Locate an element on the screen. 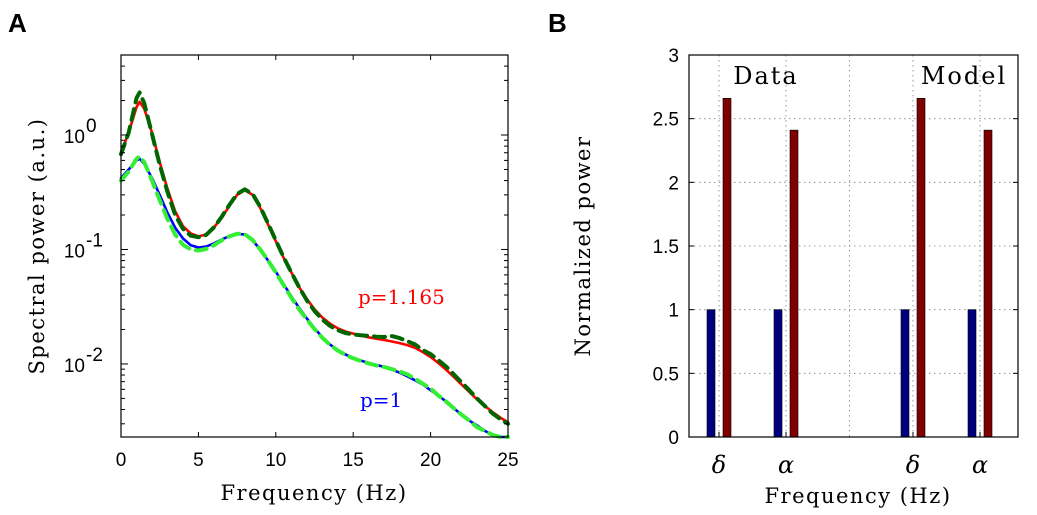 This screenshot has height=515, width=1037. x-tick-label: 10 is located at coordinates (275, 460).